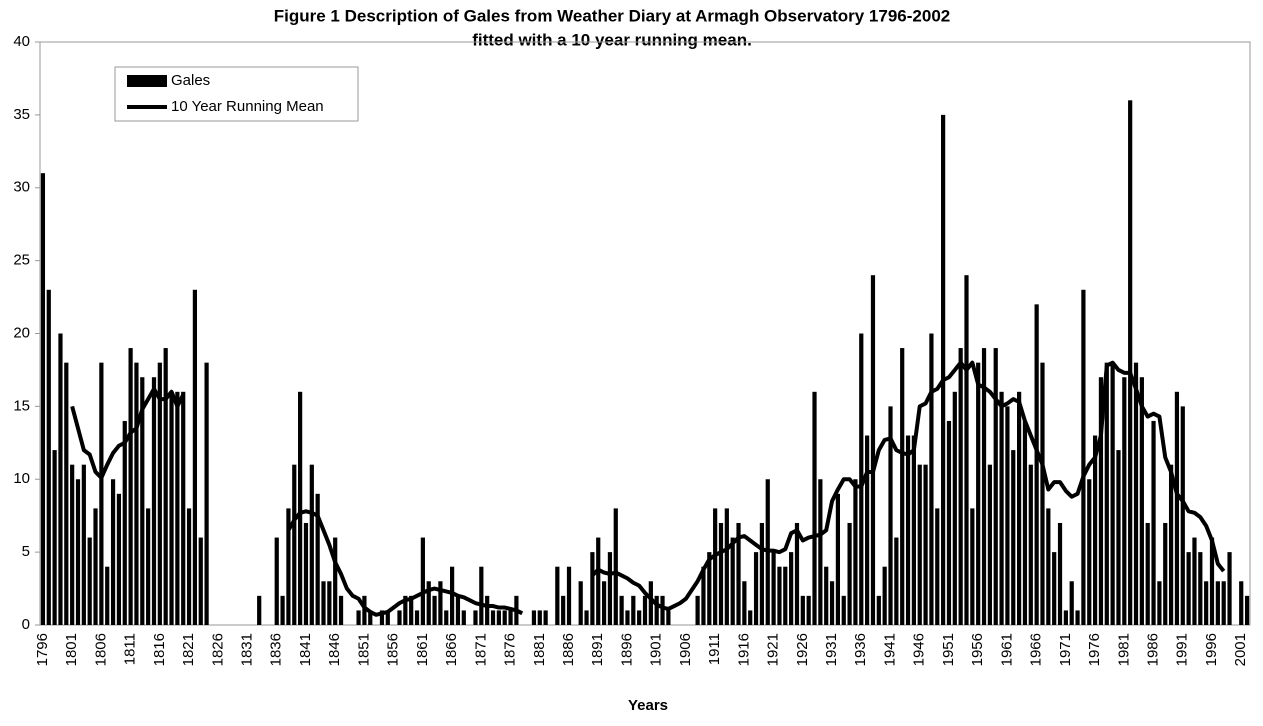 This screenshot has width=1263, height=726. I want to click on x-tick-label: 1956, so click(977, 649).